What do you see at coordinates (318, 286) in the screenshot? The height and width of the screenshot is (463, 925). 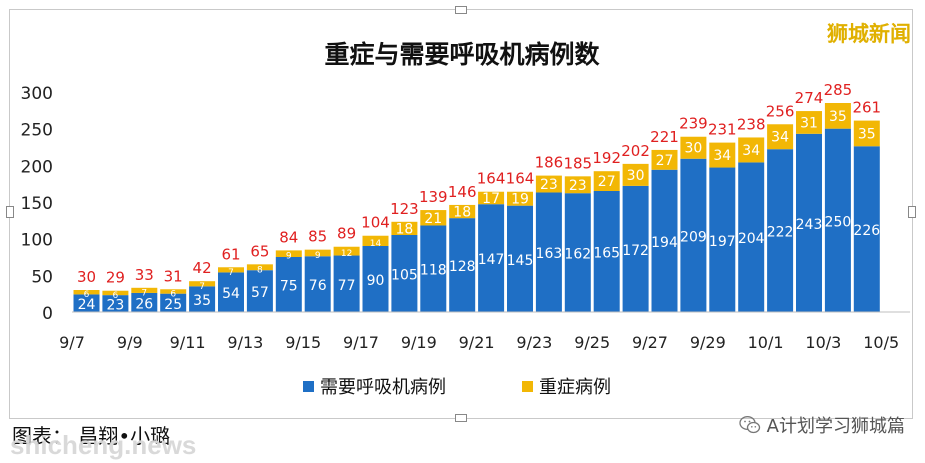 I see `data-label-ventilator: 76` at bounding box center [318, 286].